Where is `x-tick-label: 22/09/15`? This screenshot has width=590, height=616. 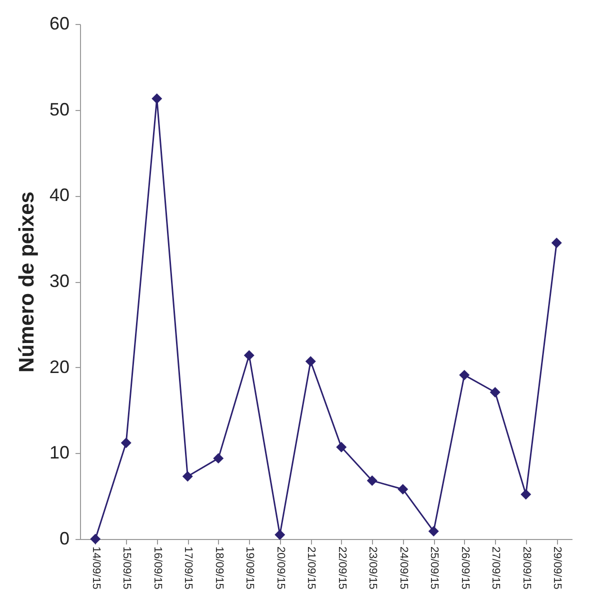 x-tick-label: 22/09/15 is located at coordinates (342, 568).